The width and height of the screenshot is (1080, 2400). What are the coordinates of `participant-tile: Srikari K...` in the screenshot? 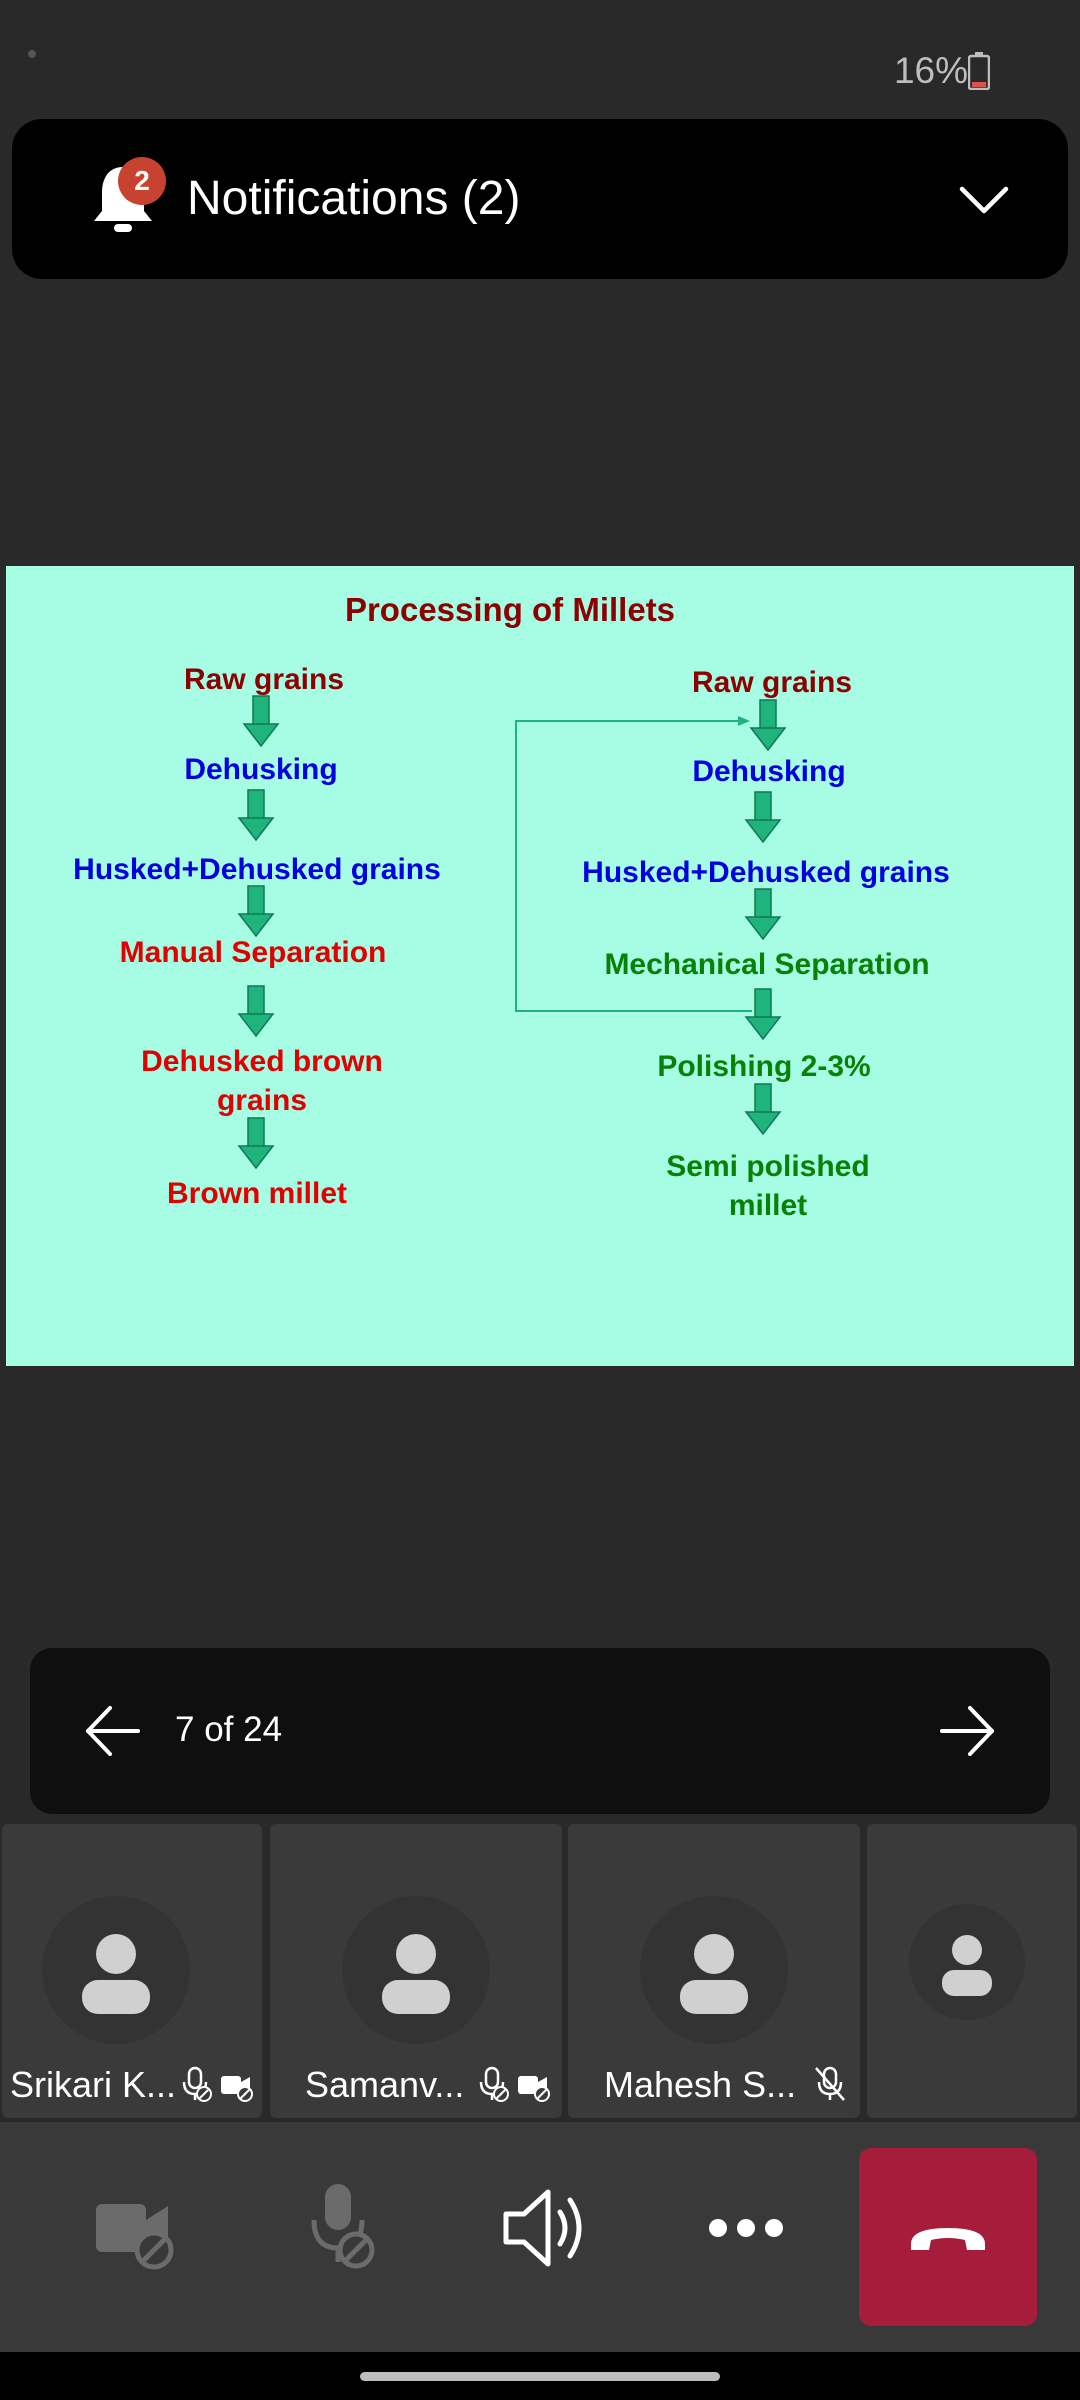 It's located at (132, 1971).